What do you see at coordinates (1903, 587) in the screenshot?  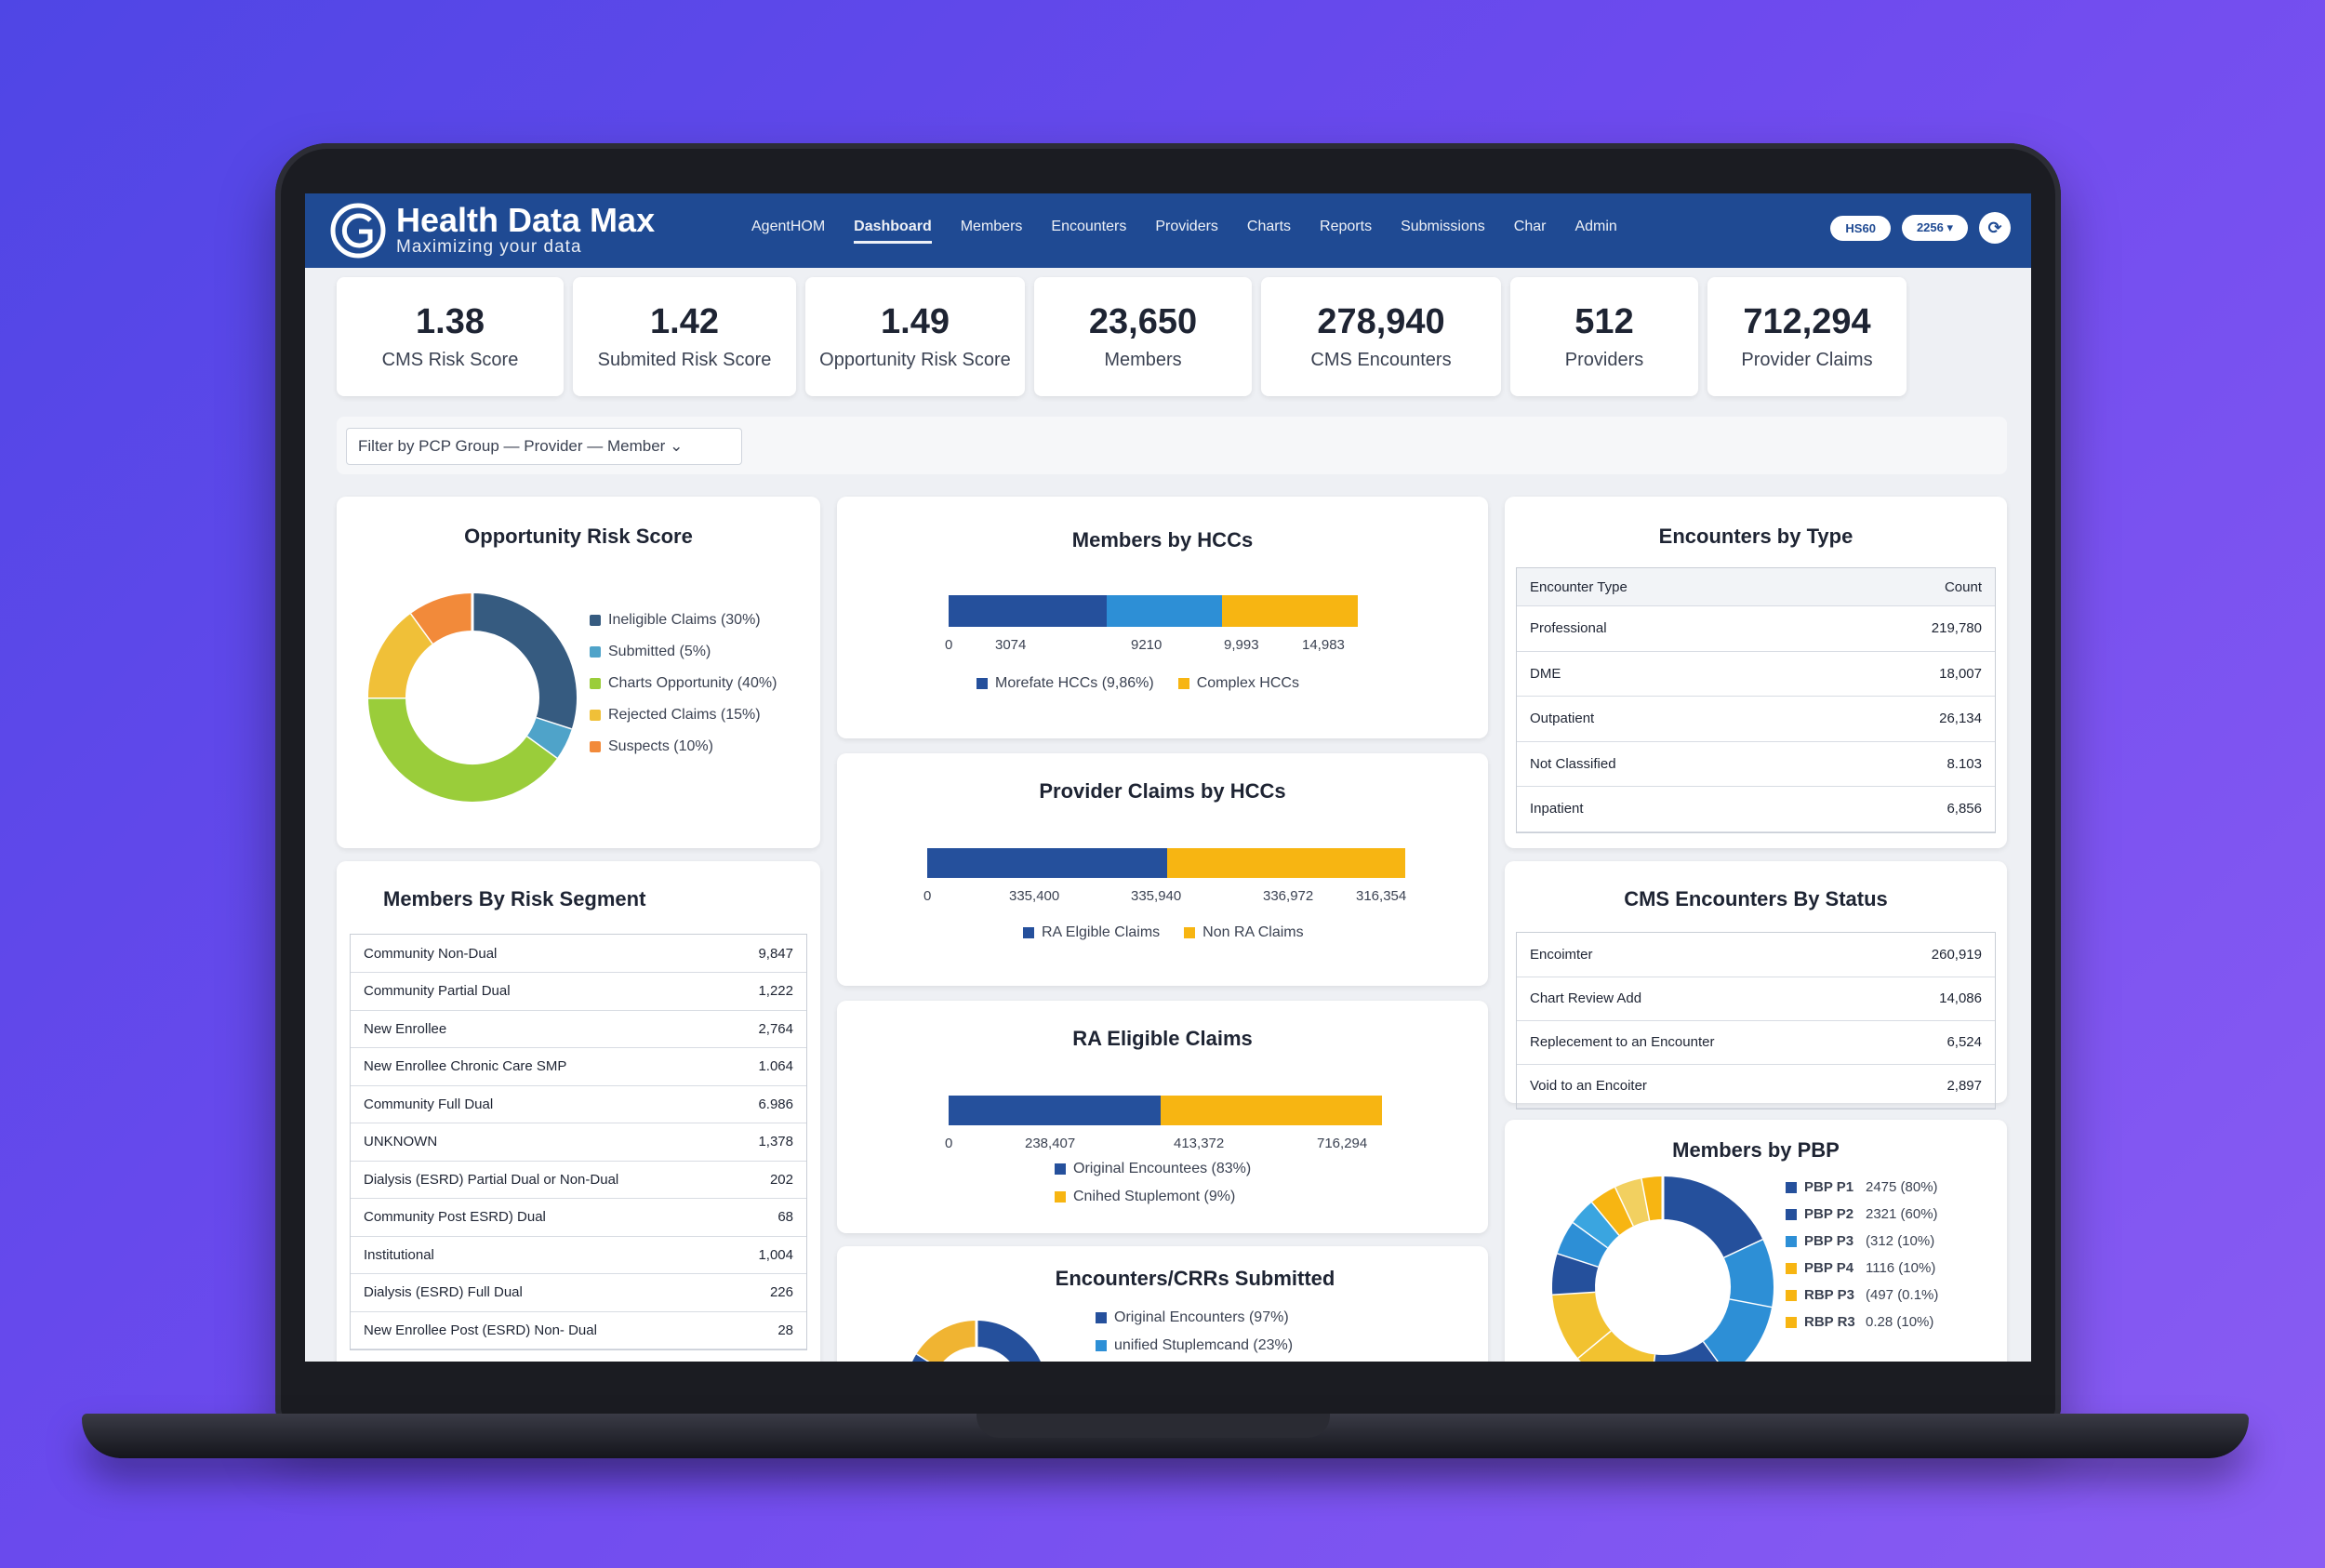 I see `column-header: Count` at bounding box center [1903, 587].